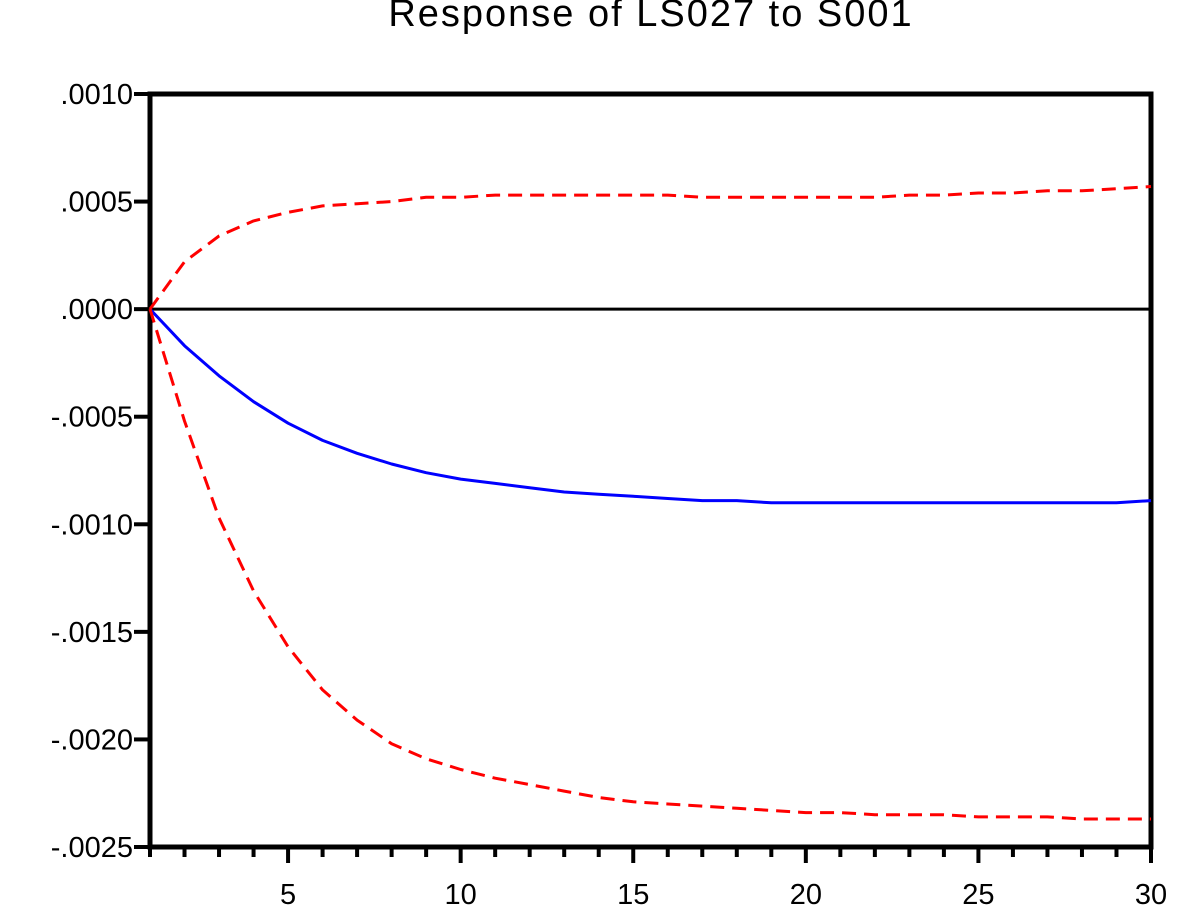 The width and height of the screenshot is (1186, 923). I want to click on y-tick-label: .0005, so click(96, 203).